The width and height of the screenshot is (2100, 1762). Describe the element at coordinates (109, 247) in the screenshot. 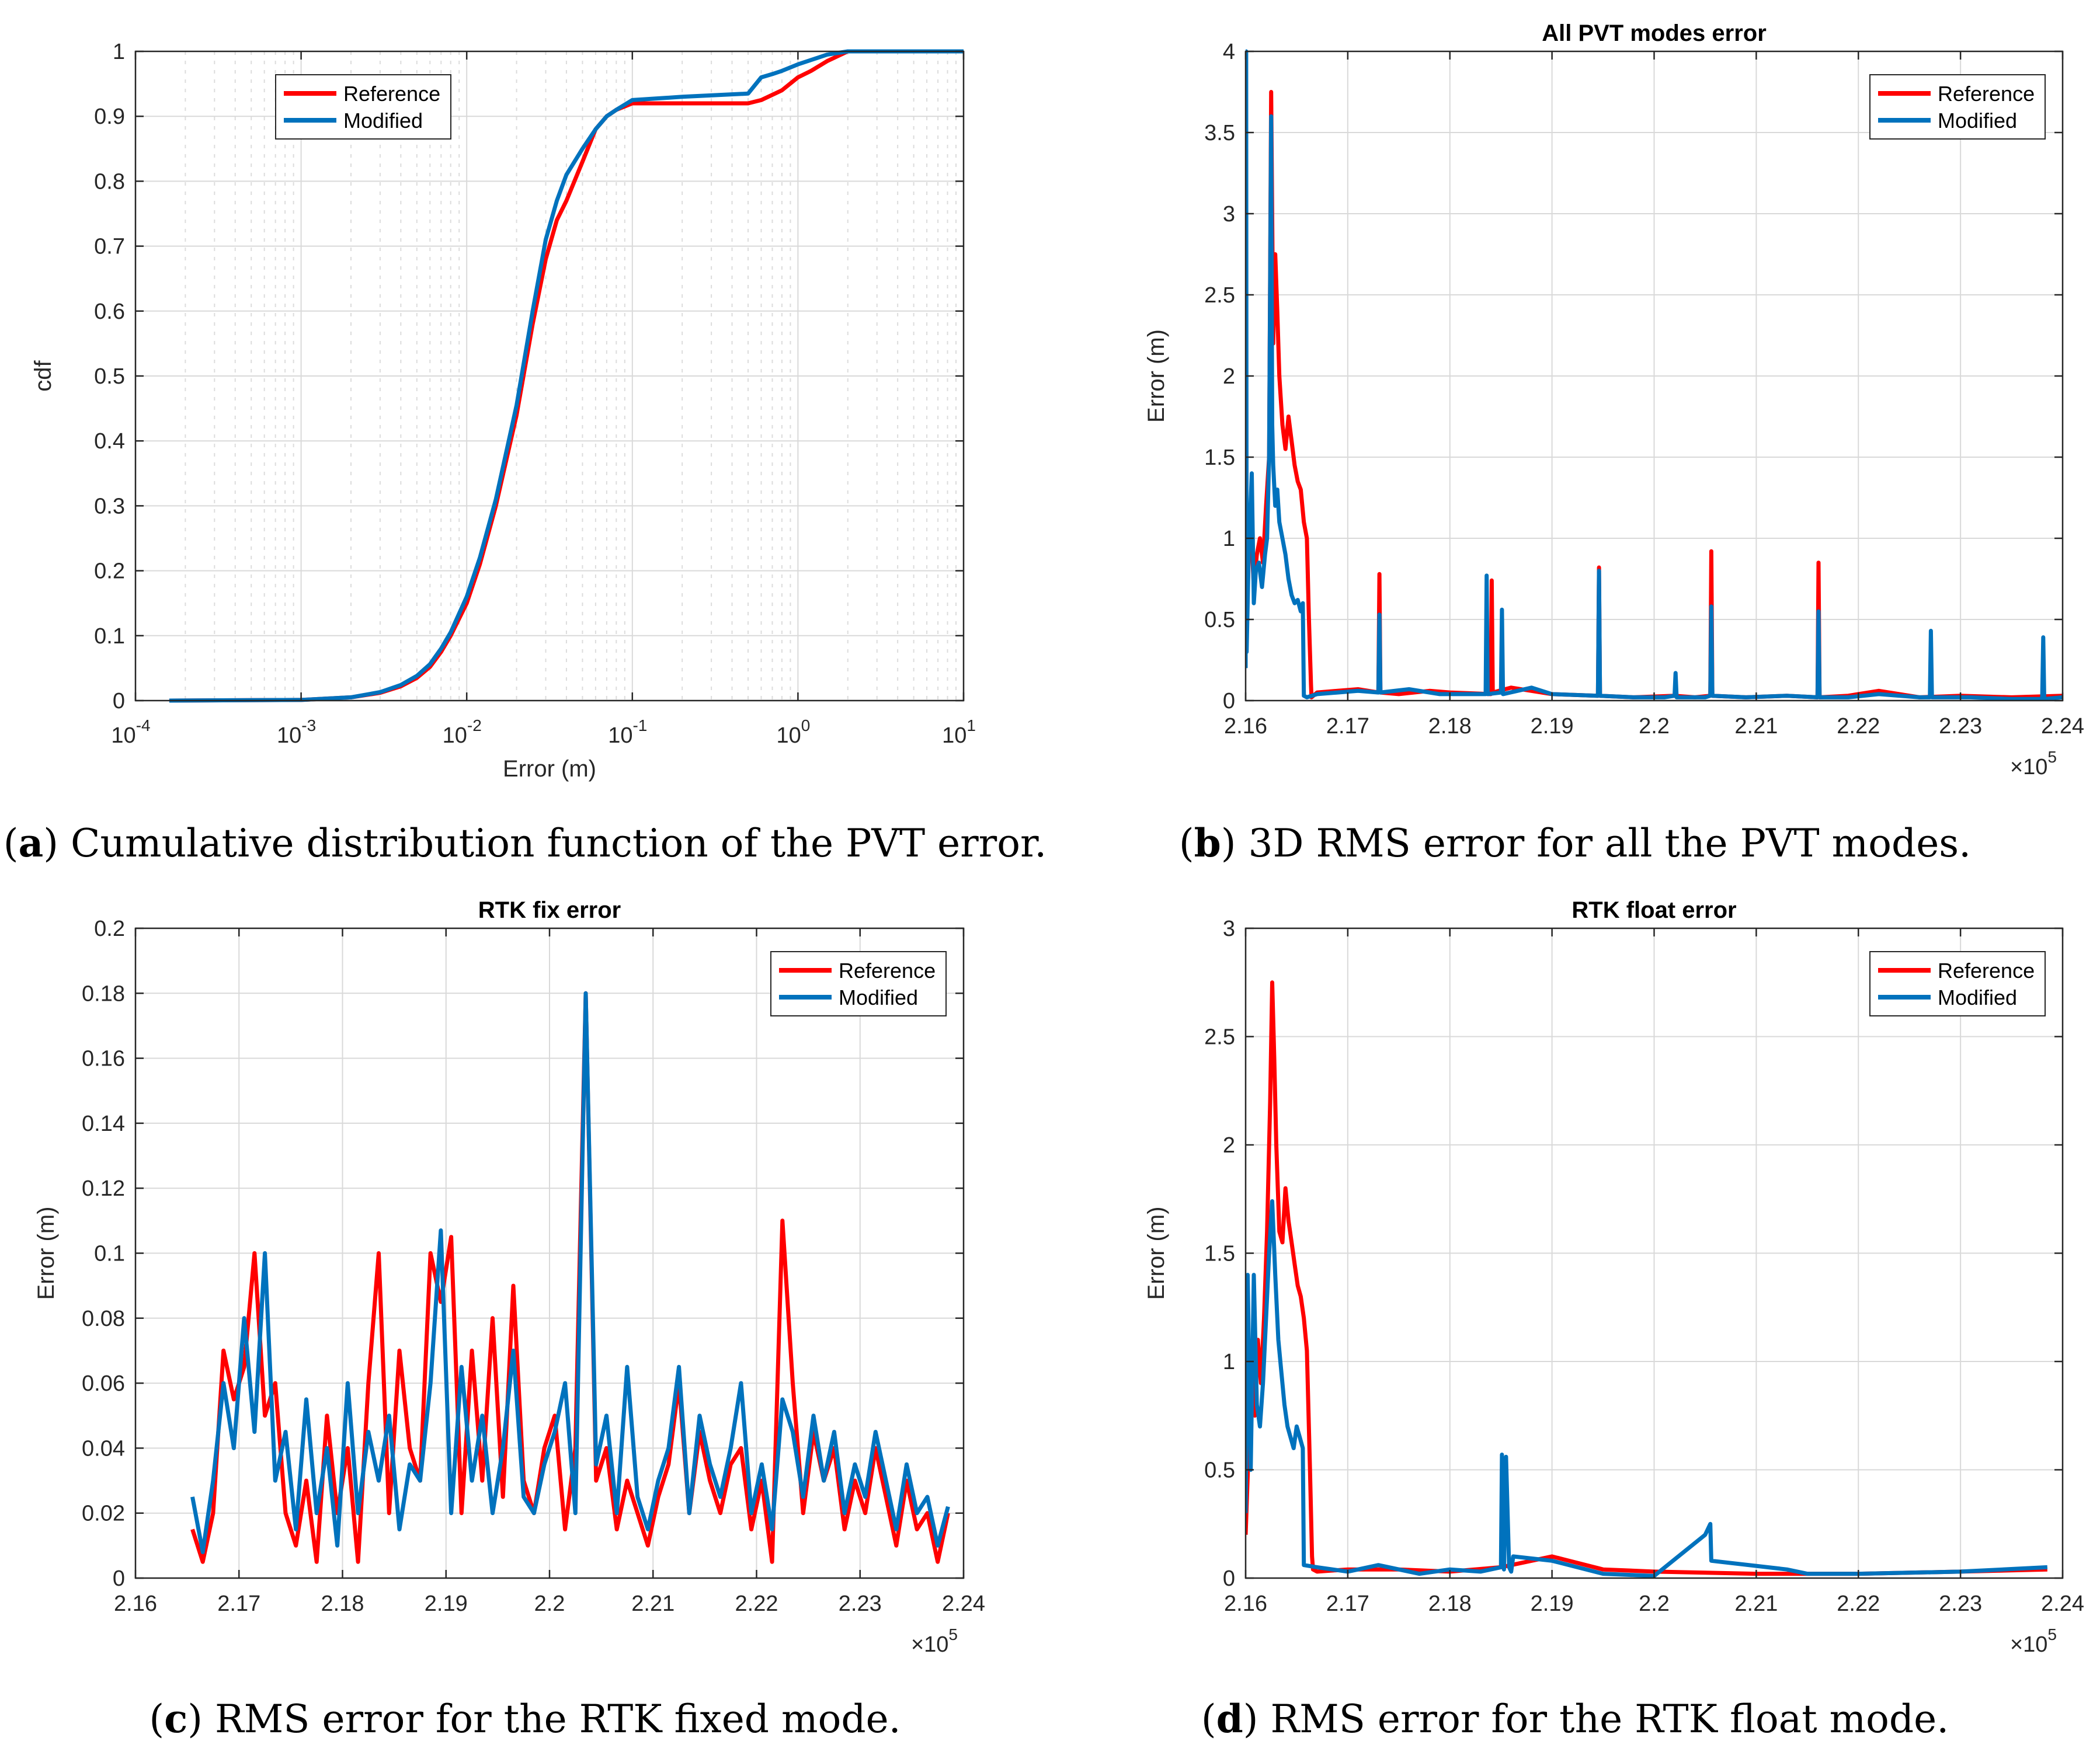

I see `y-tick-label: 0.7` at that location.